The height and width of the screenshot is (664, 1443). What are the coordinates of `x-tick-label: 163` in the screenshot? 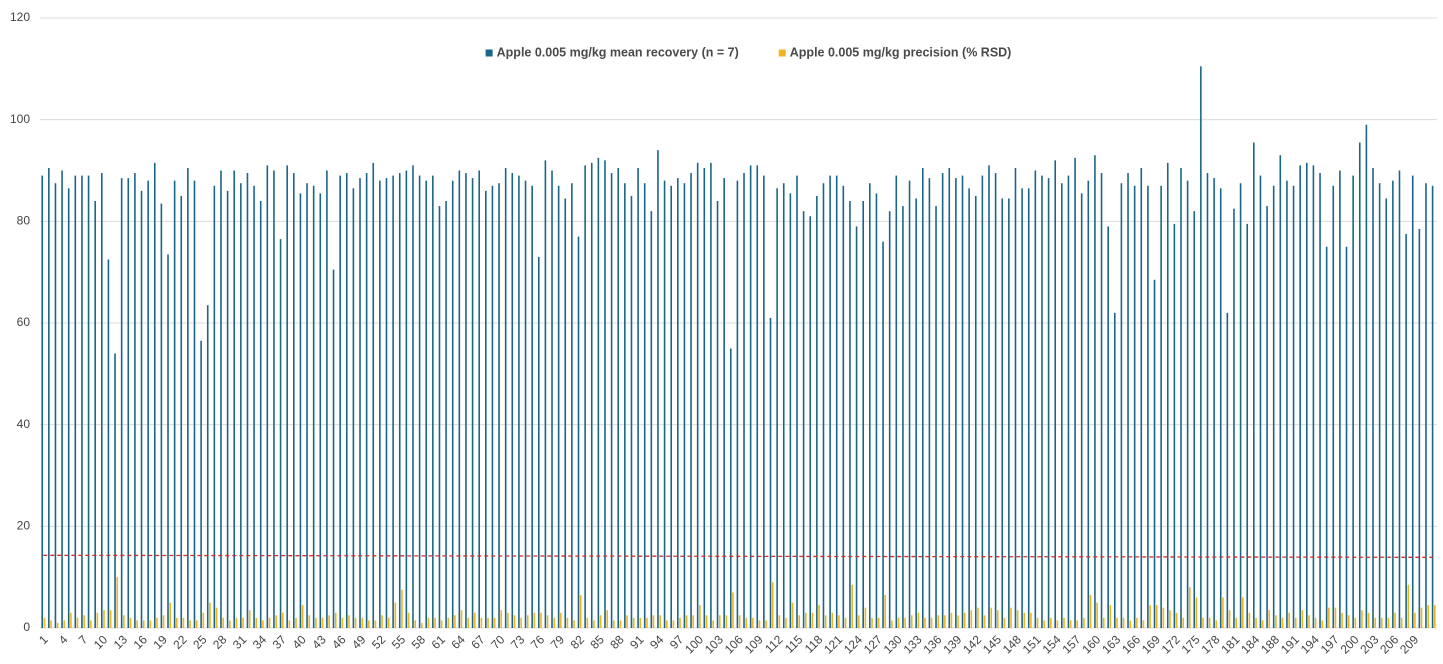 It's located at (1111, 644).